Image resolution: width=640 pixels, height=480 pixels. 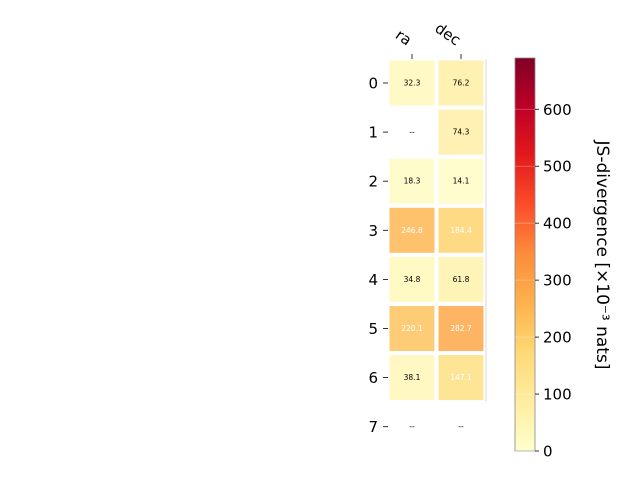 I want to click on cell-value-label: 34.8, so click(x=412, y=279).